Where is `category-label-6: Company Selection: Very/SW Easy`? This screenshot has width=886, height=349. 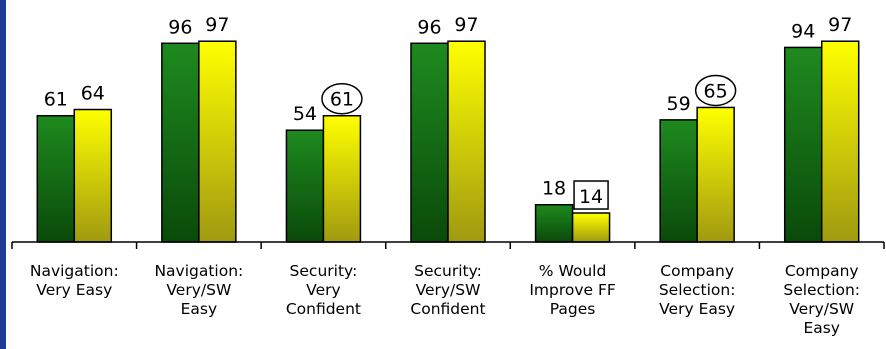
category-label-6: Company Selection: Very/SW Easy is located at coordinates (821, 299).